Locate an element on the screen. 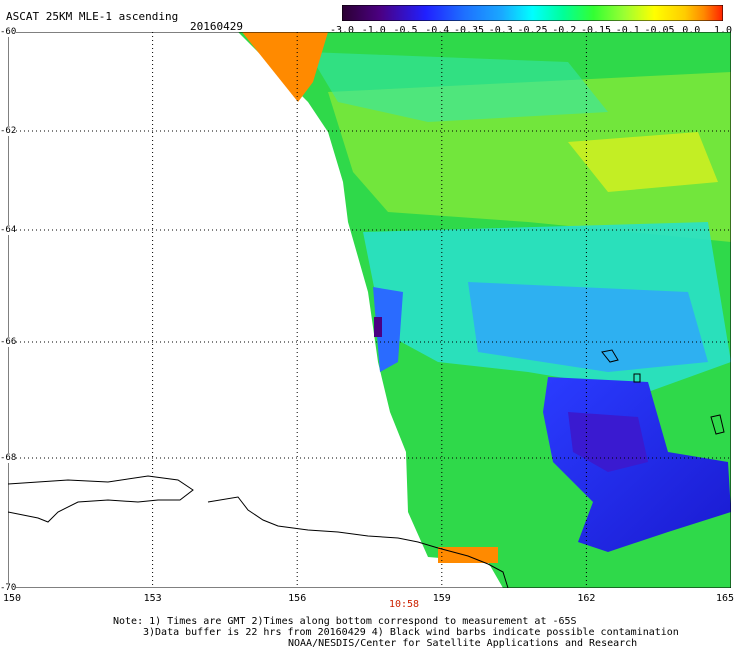 This screenshot has width=740, height=650. colorbar-tick-label: 0.0 is located at coordinates (691, 30).